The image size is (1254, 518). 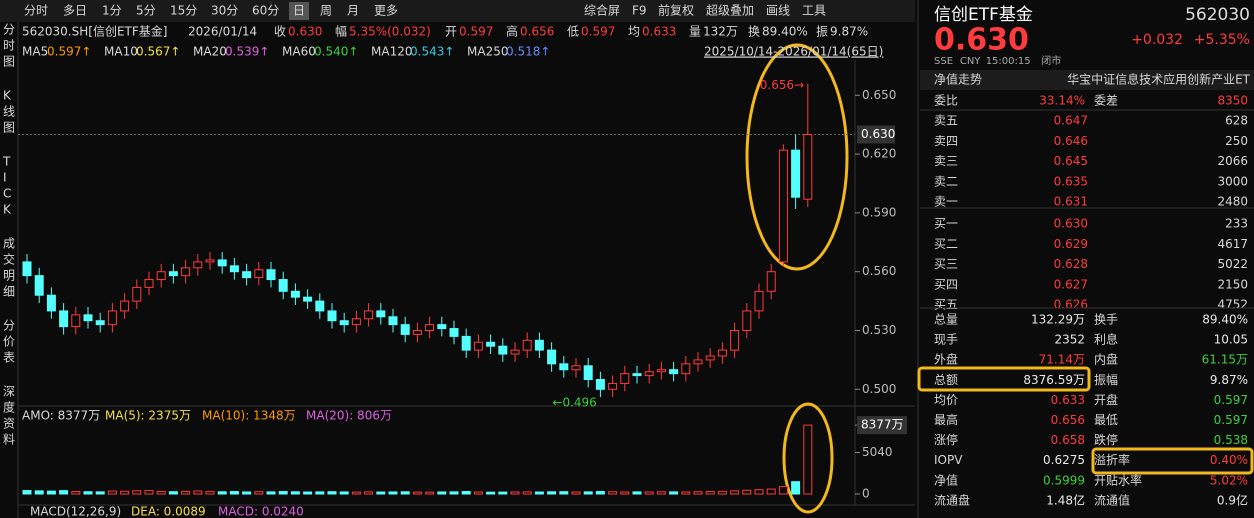 I want to click on quote-price: 0.630, so click(x=981, y=40).